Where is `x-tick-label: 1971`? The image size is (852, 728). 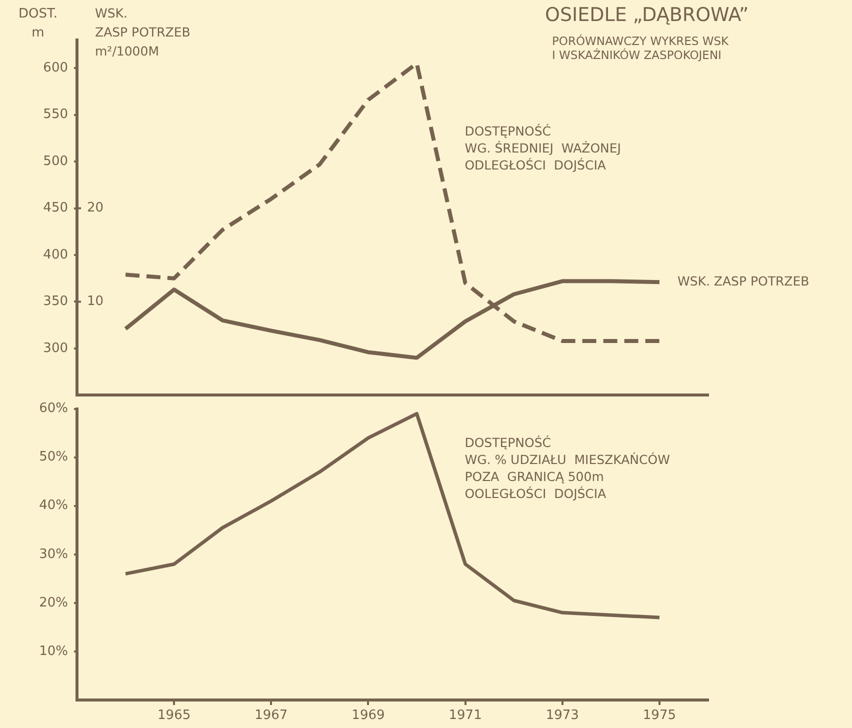 x-tick-label: 1971 is located at coordinates (465, 716).